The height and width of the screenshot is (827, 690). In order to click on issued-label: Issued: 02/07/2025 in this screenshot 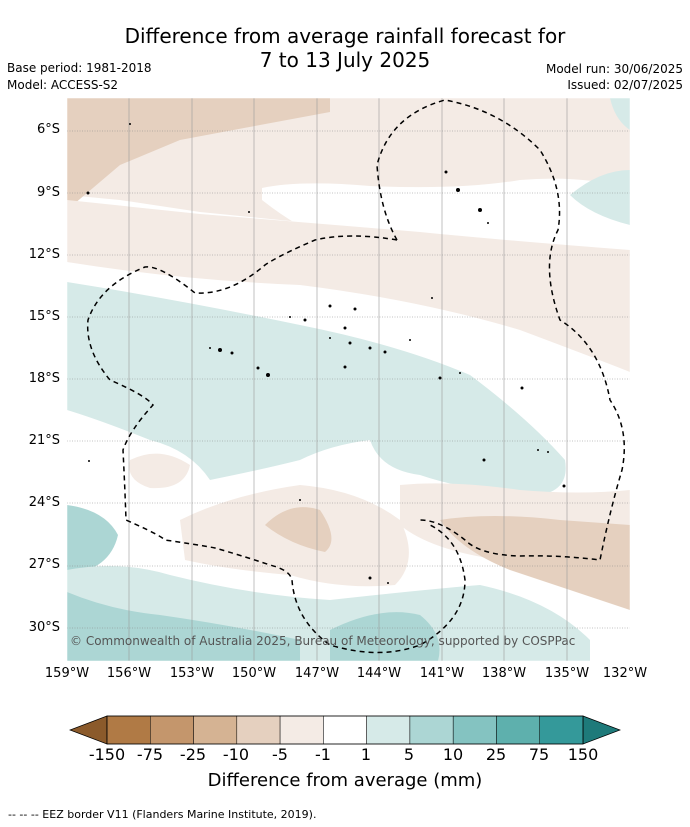, I will do `click(625, 85)`.